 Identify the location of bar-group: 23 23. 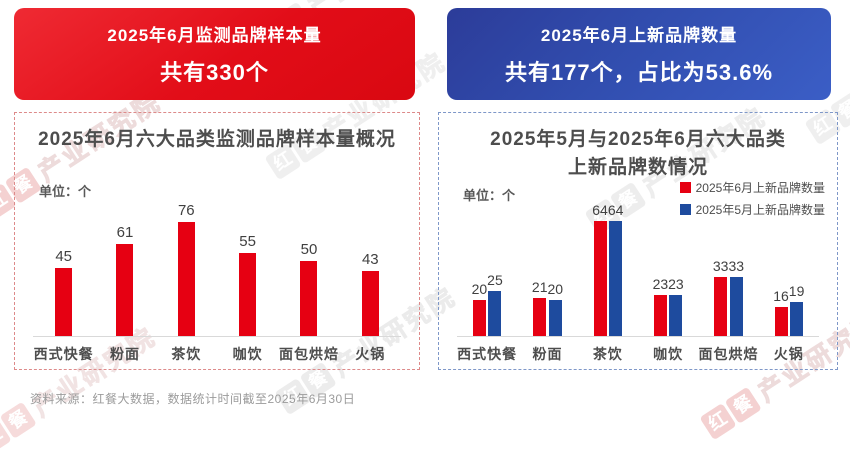
(668, 306).